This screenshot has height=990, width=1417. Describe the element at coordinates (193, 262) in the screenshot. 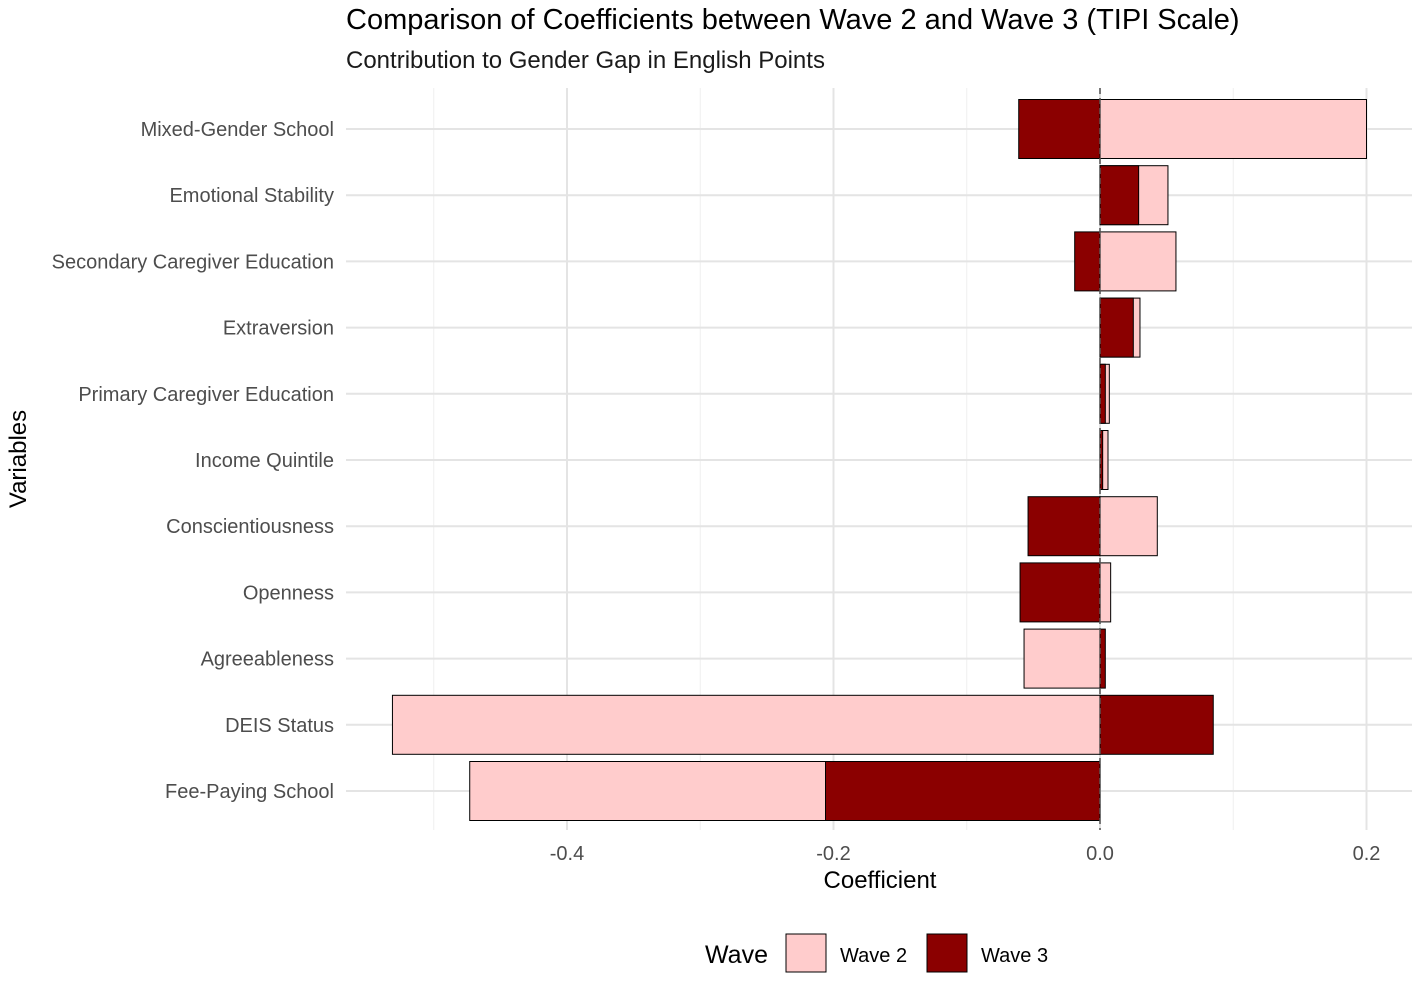

I see `y-tick-label: Secondary Caregiver Education` at that location.